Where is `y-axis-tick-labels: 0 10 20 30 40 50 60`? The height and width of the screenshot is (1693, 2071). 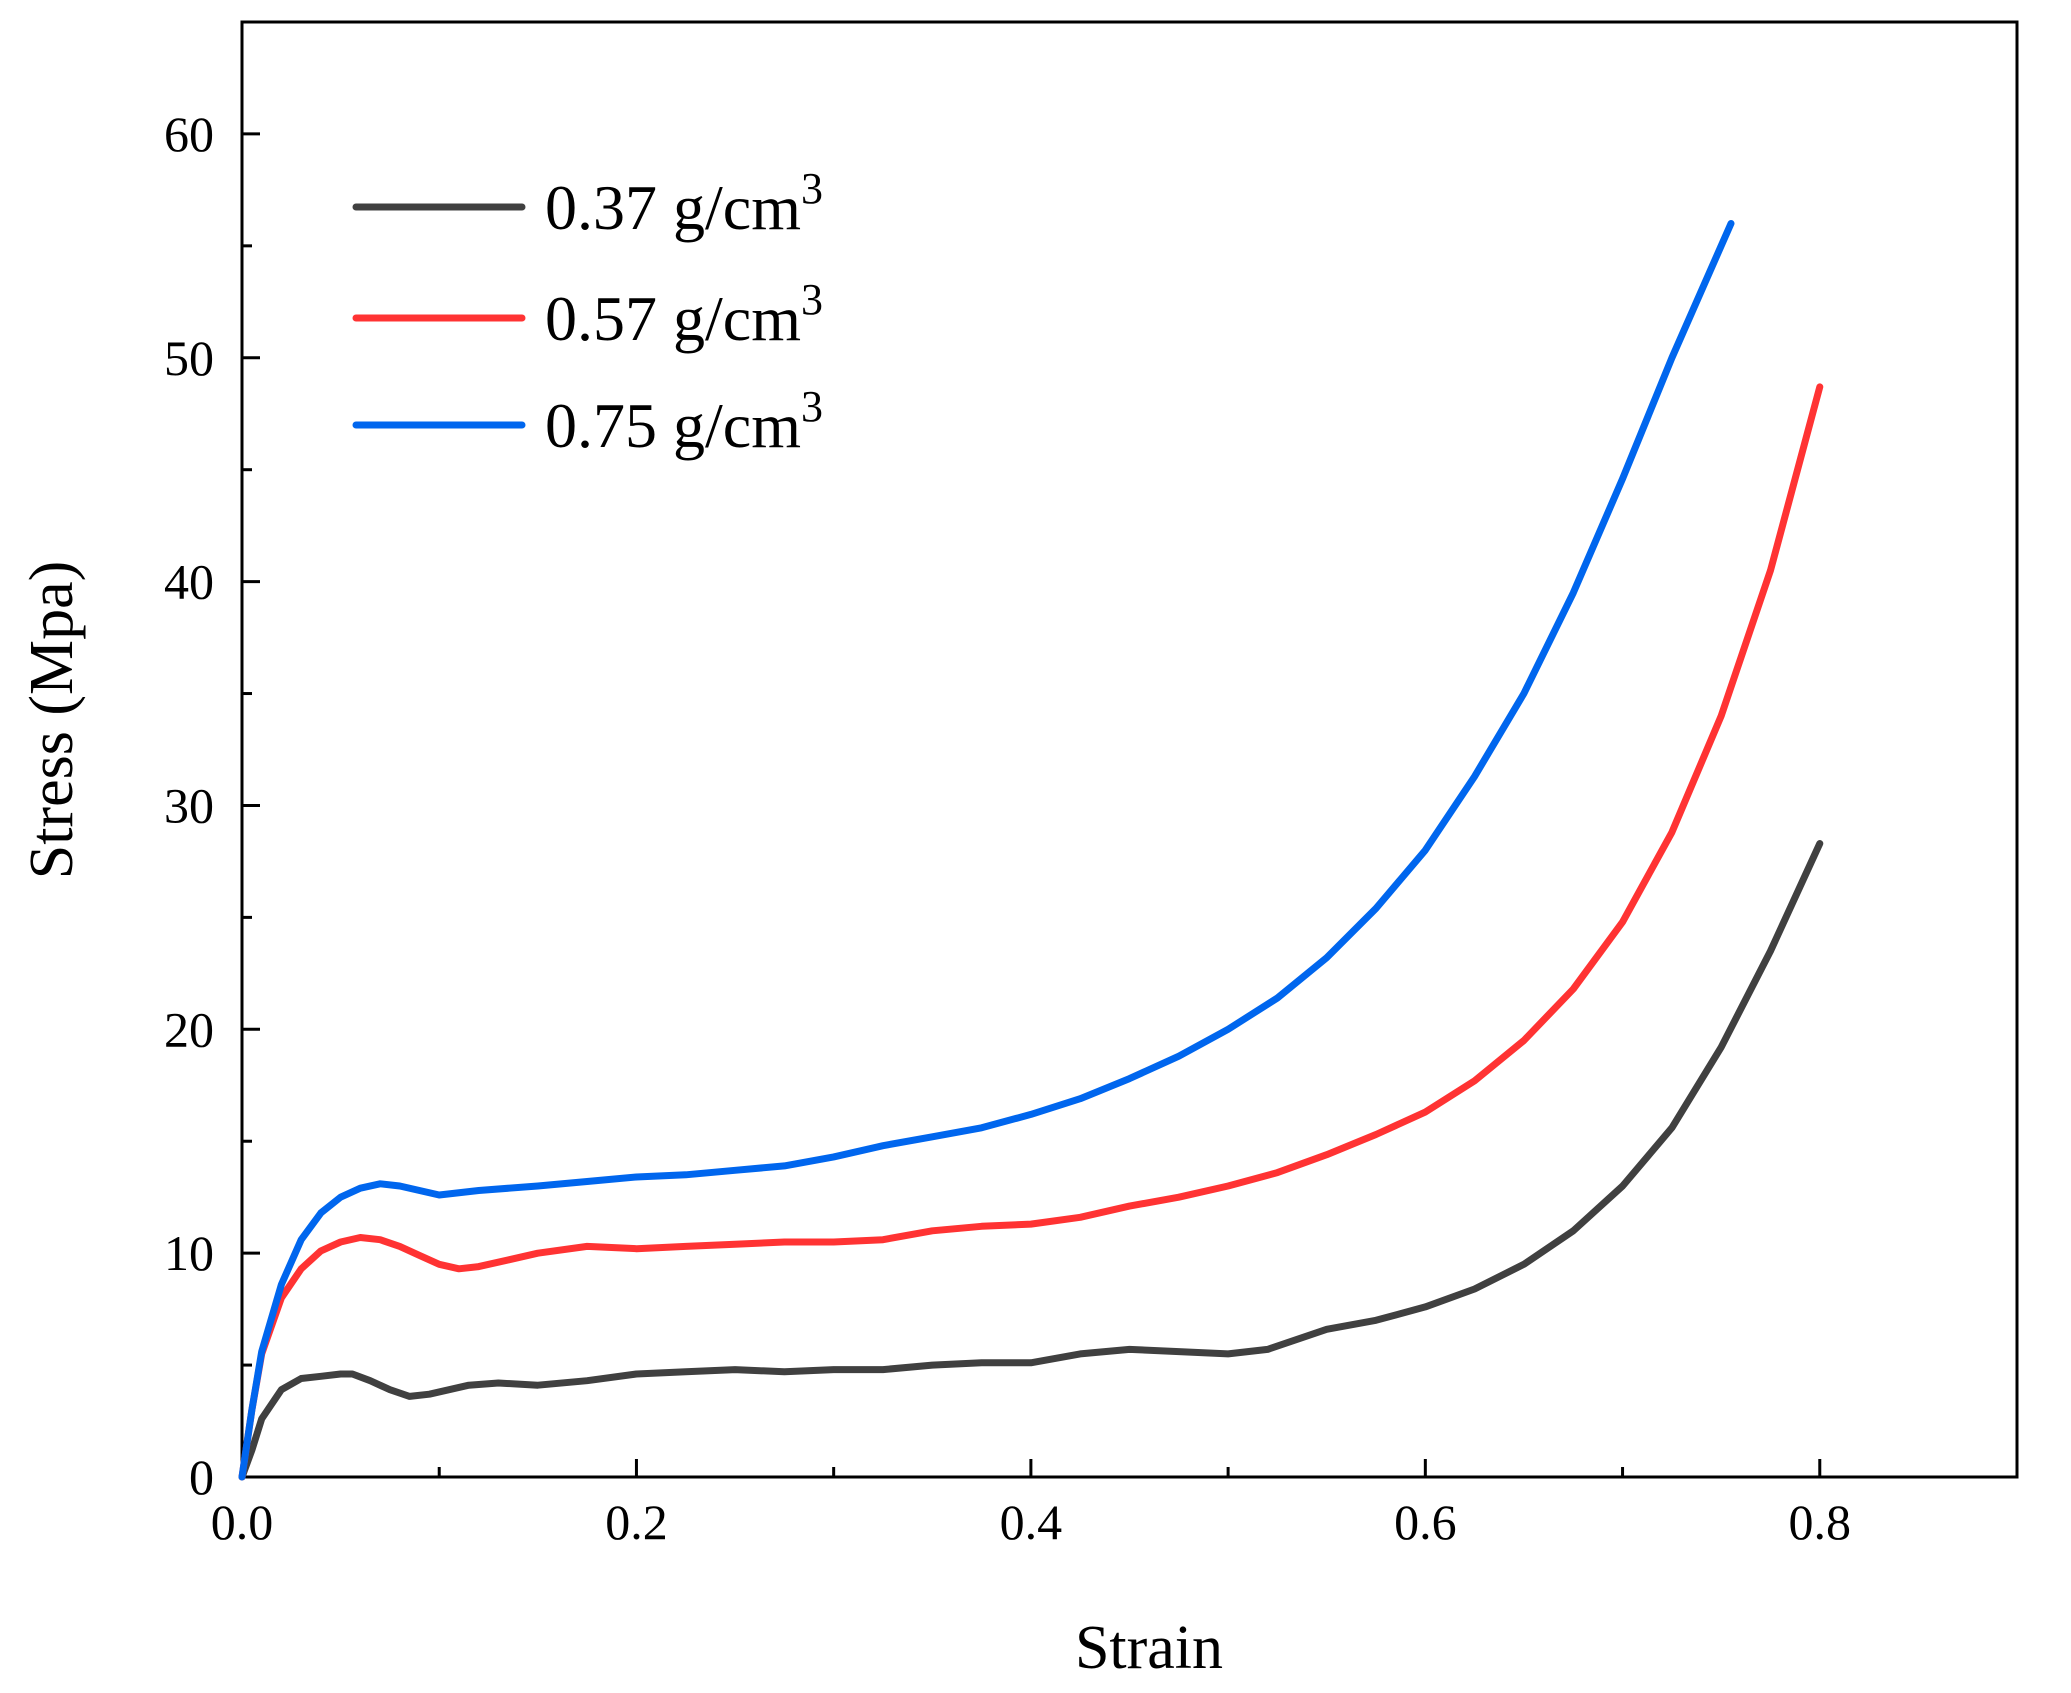
y-axis-tick-labels: 0 10 20 30 40 50 60 is located at coordinates (189, 805).